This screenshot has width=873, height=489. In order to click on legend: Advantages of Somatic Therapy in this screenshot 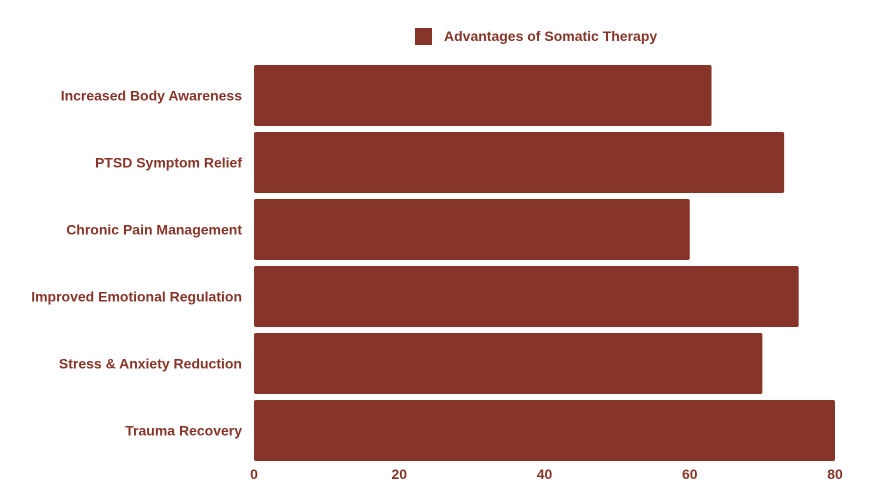, I will do `click(536, 36)`.